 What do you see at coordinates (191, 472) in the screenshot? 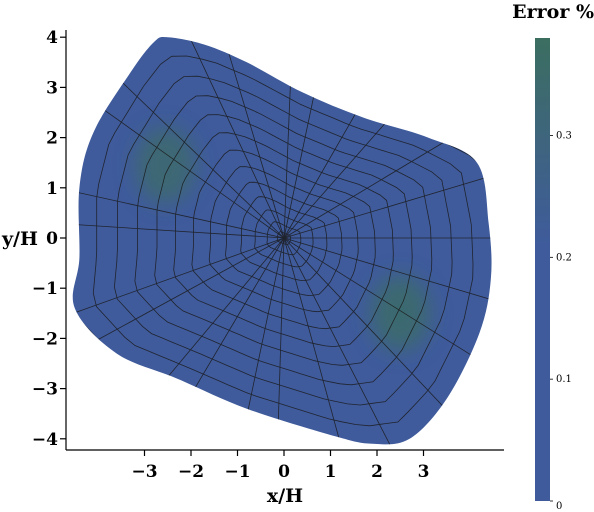
I see `x-tick-label: −2` at bounding box center [191, 472].